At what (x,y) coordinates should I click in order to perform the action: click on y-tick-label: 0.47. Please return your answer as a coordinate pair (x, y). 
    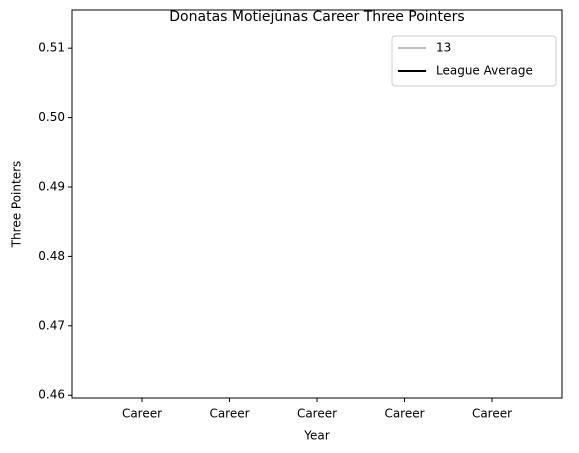
    Looking at the image, I should click on (51, 325).